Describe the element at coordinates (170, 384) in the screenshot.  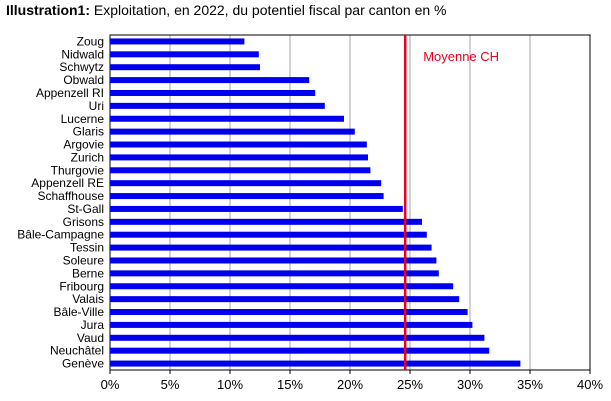
I see `x-tick-label: 5%` at that location.